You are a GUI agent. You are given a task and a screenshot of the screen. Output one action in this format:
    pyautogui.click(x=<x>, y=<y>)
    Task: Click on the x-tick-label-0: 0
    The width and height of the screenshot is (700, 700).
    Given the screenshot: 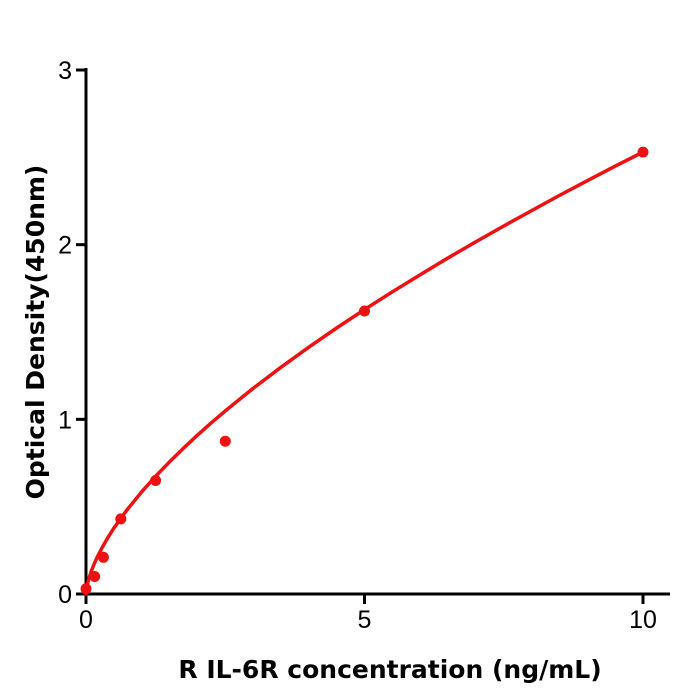 What is the action you would take?
    pyautogui.click(x=86, y=620)
    